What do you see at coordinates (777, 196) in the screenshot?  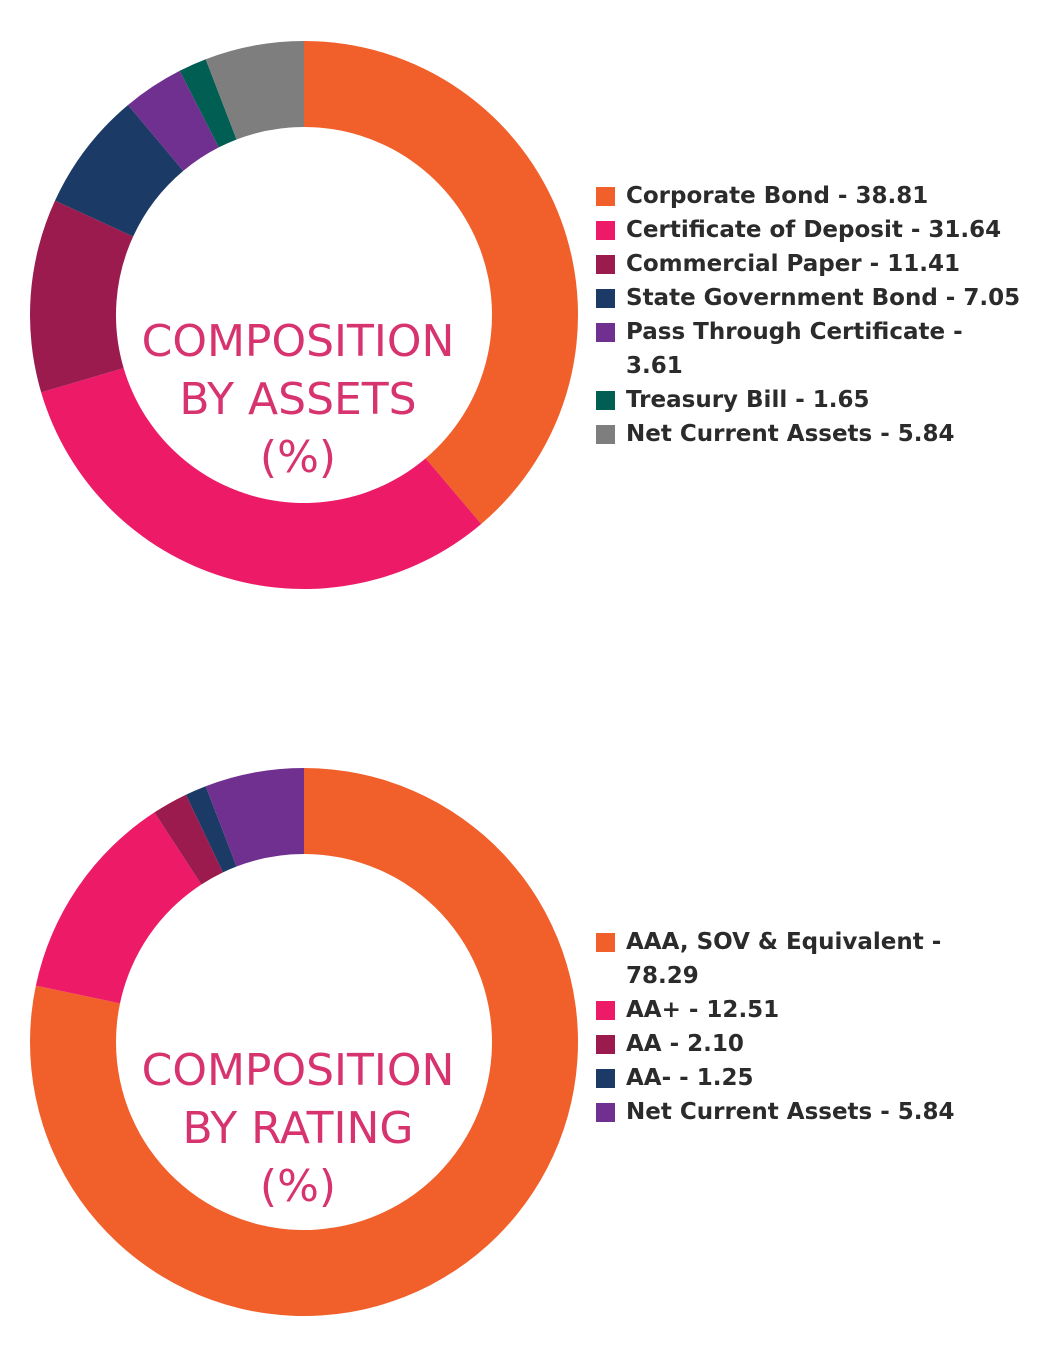 I see `legend-label: Corporate Bond - 38.81` at bounding box center [777, 196].